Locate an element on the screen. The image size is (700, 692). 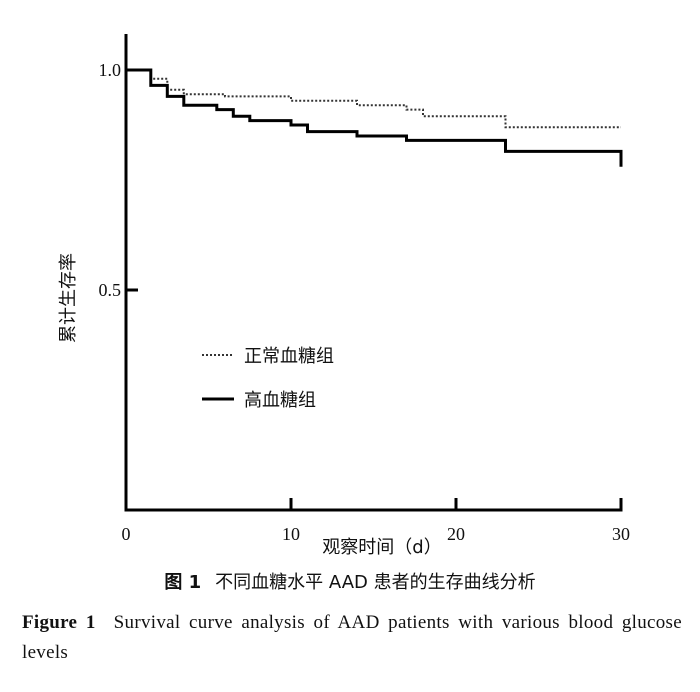
figure-number-chinese: 图 1 is located at coordinates (183, 582).